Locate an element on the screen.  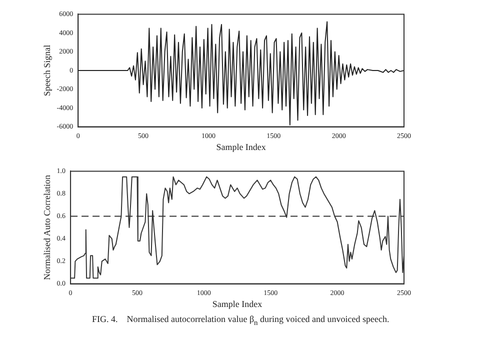
caption: FIG. 4. Normalised autocorrelation value β$_{n}$ during voiced and unvoiced speech. is located at coordinates (240, 320).